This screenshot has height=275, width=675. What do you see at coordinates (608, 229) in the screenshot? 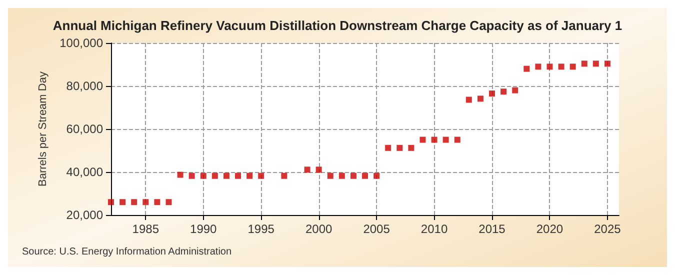
I see `x-tick-label: 2025` at bounding box center [608, 229].